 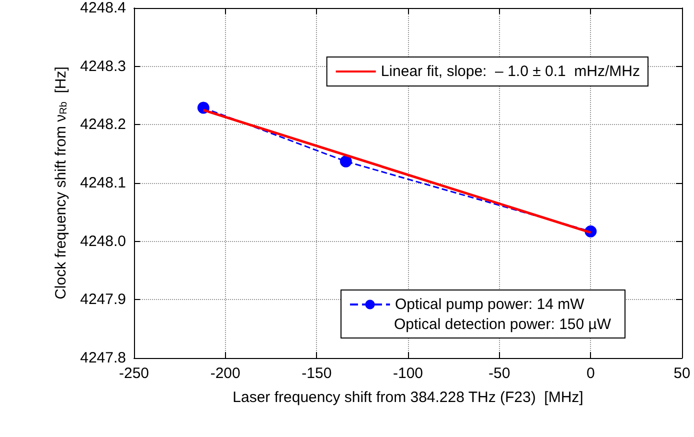 What do you see at coordinates (61, 183) in the screenshot?
I see `y-axis-title: Clock frequency shift from νRb [Hz]` at bounding box center [61, 183].